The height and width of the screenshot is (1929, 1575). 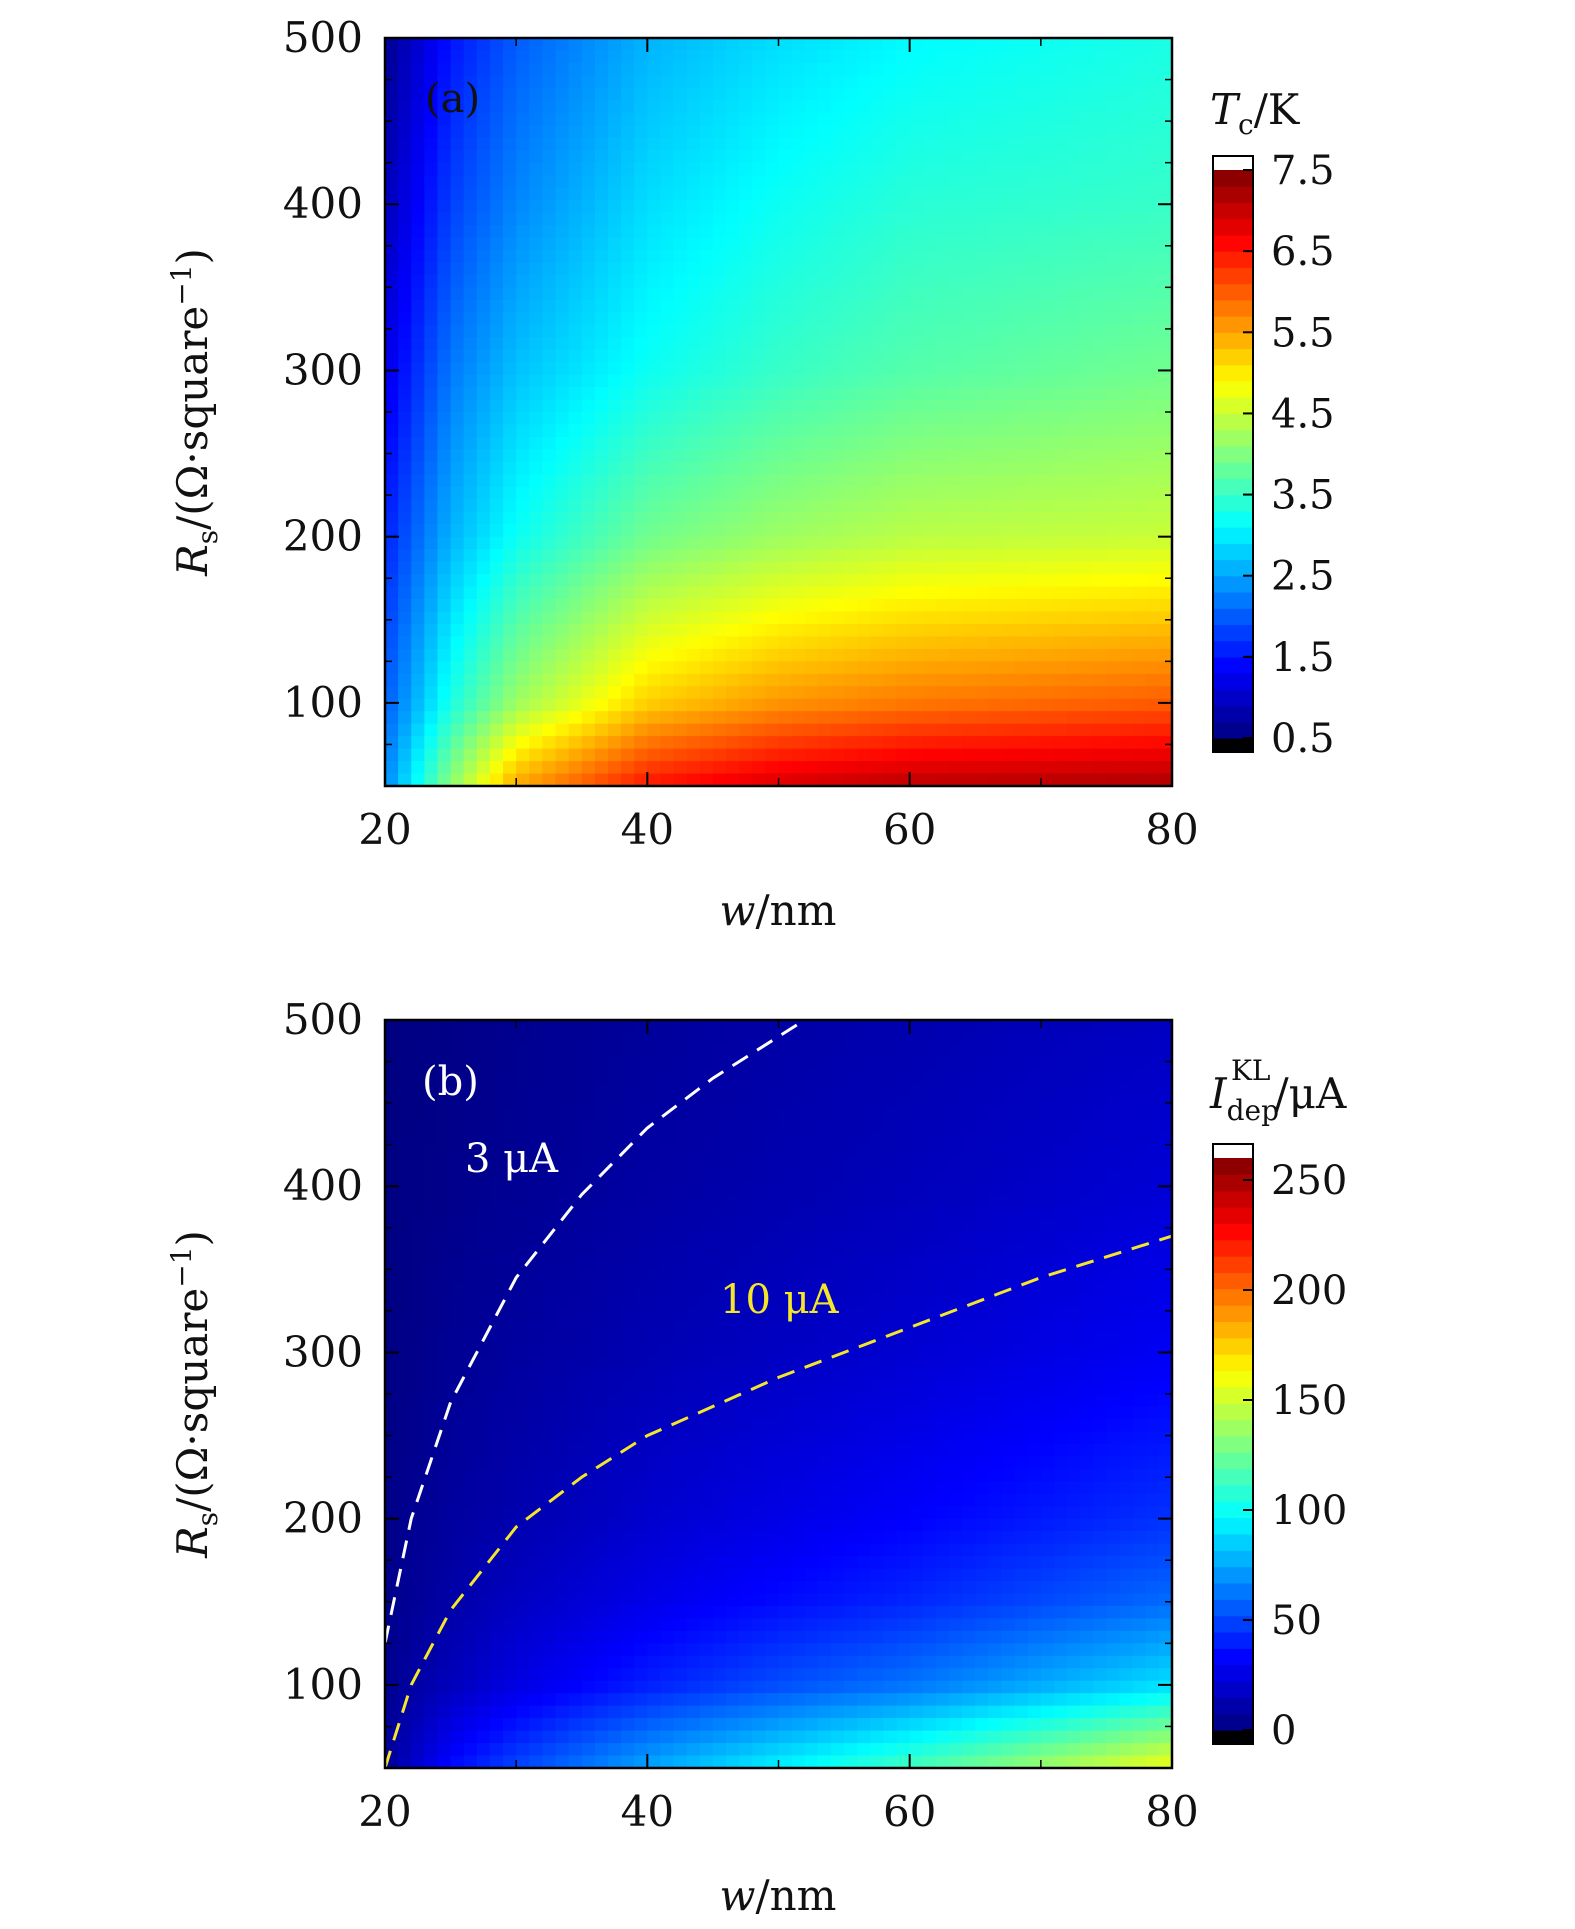 I want to click on colorbar-level, so click(x=1233, y=406).